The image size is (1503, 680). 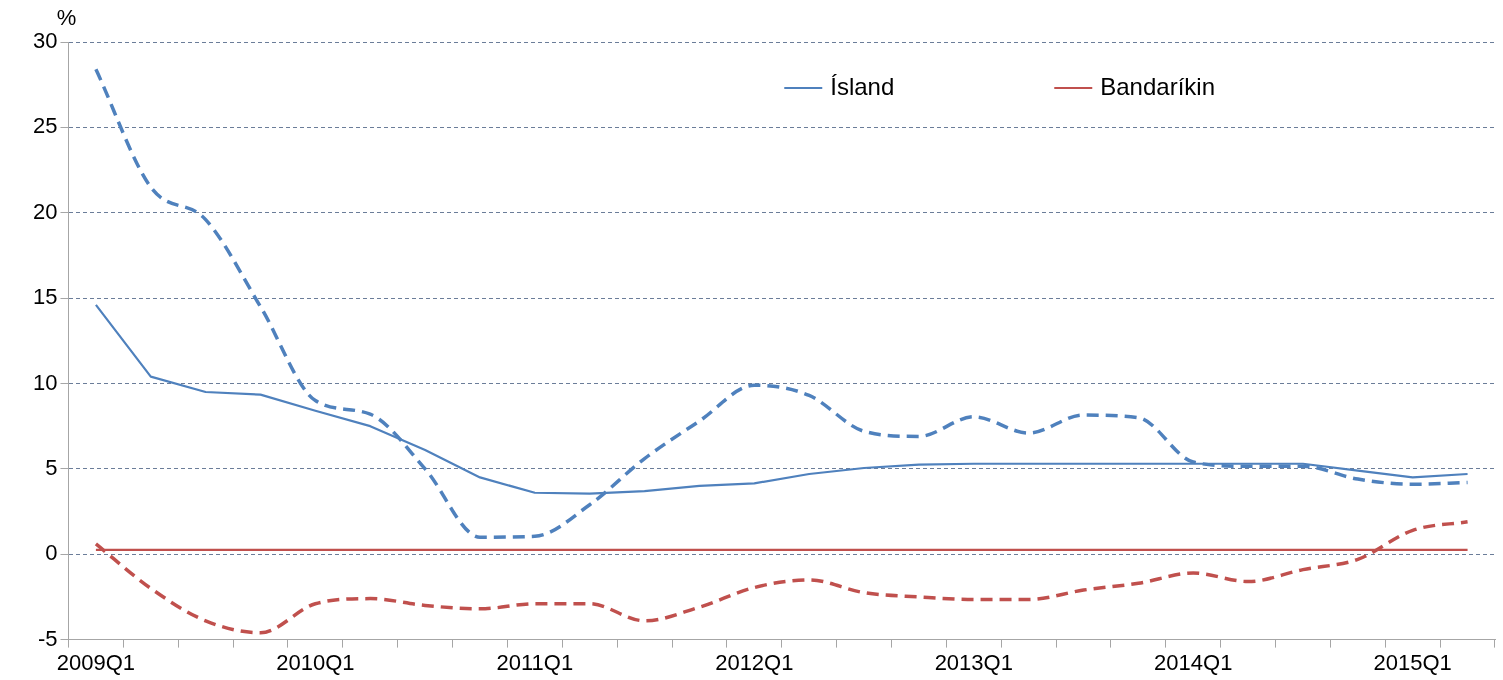 What do you see at coordinates (45, 126) in the screenshot?
I see `y-tick-label: 25` at bounding box center [45, 126].